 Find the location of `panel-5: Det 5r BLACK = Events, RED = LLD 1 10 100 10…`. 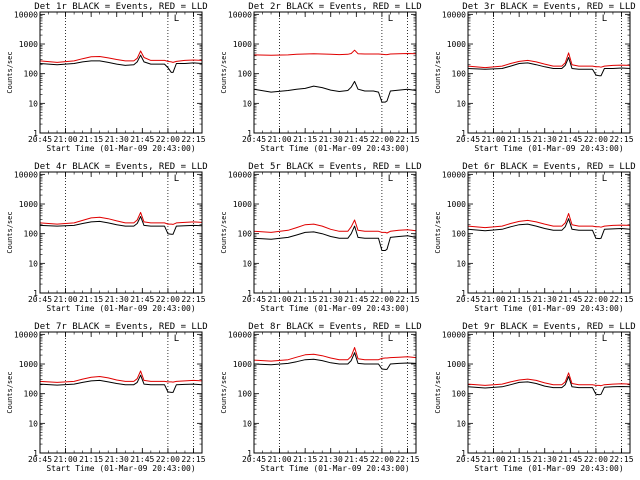

panel-5: Det 5r BLACK = Events, RED = LLD 1 10 100 10… is located at coordinates (321, 237).